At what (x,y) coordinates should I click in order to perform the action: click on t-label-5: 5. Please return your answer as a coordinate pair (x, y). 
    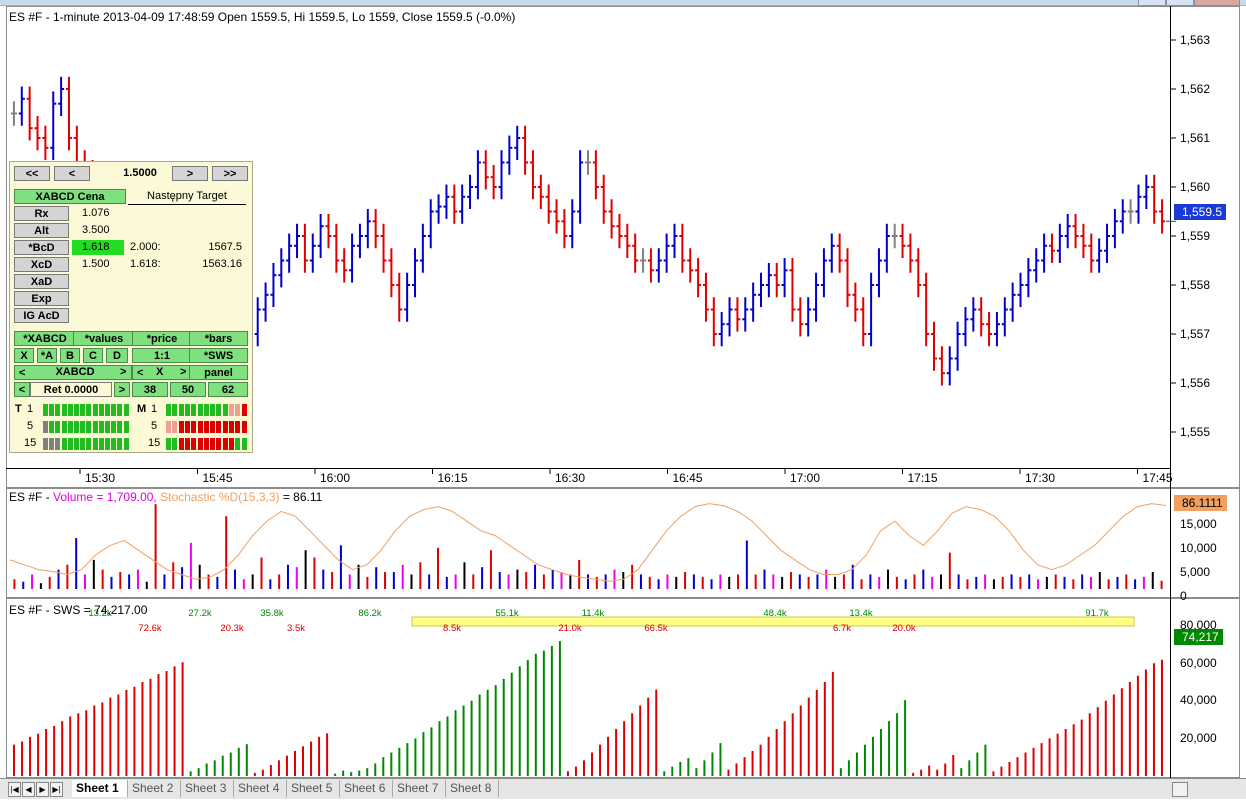
    Looking at the image, I should click on (30, 426).